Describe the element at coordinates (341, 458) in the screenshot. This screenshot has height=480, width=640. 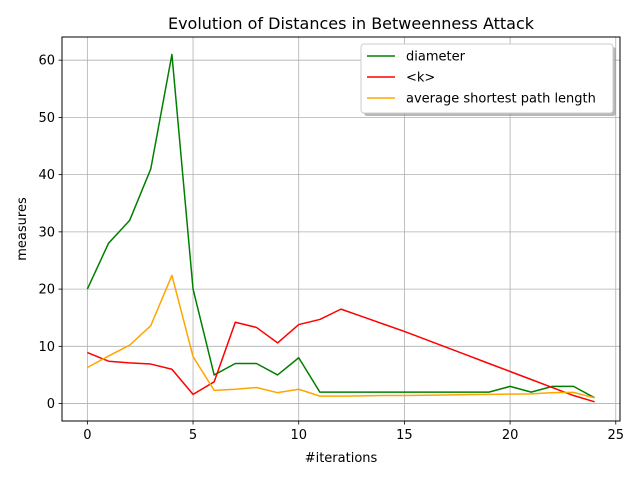
I see `x-axis-label: #iterations` at that location.